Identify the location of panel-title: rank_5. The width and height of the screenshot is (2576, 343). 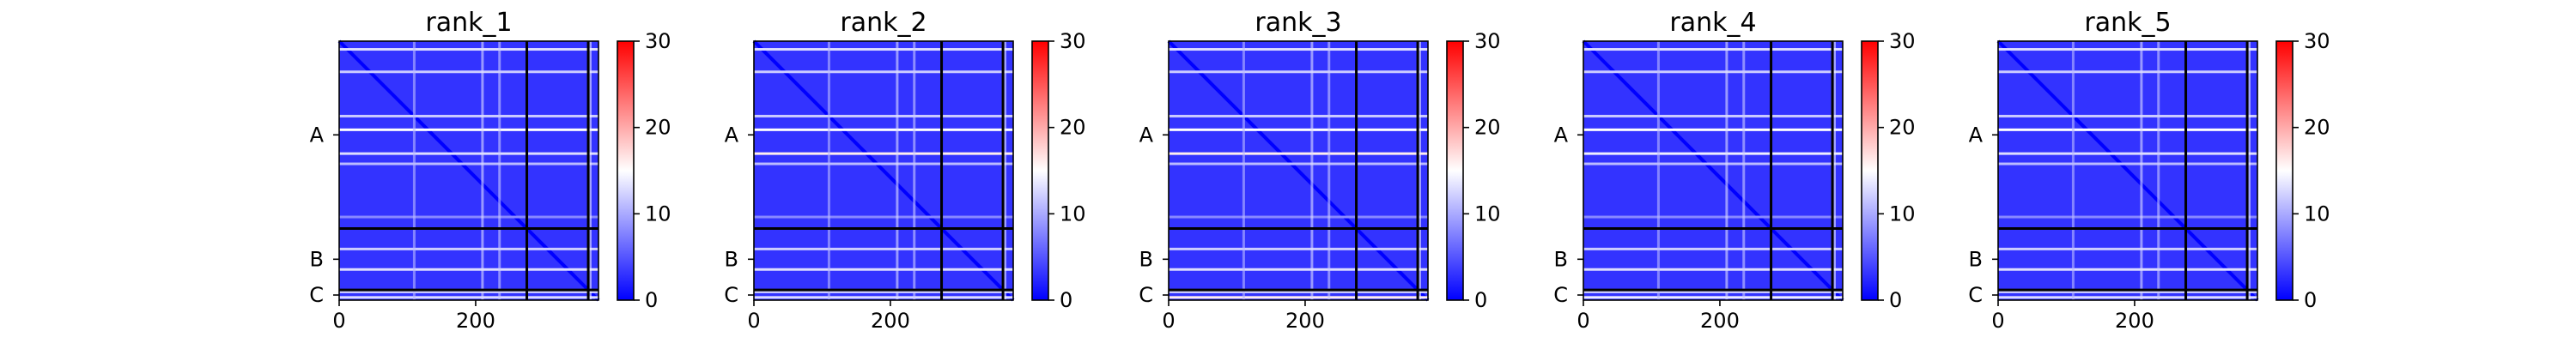
(2127, 23).